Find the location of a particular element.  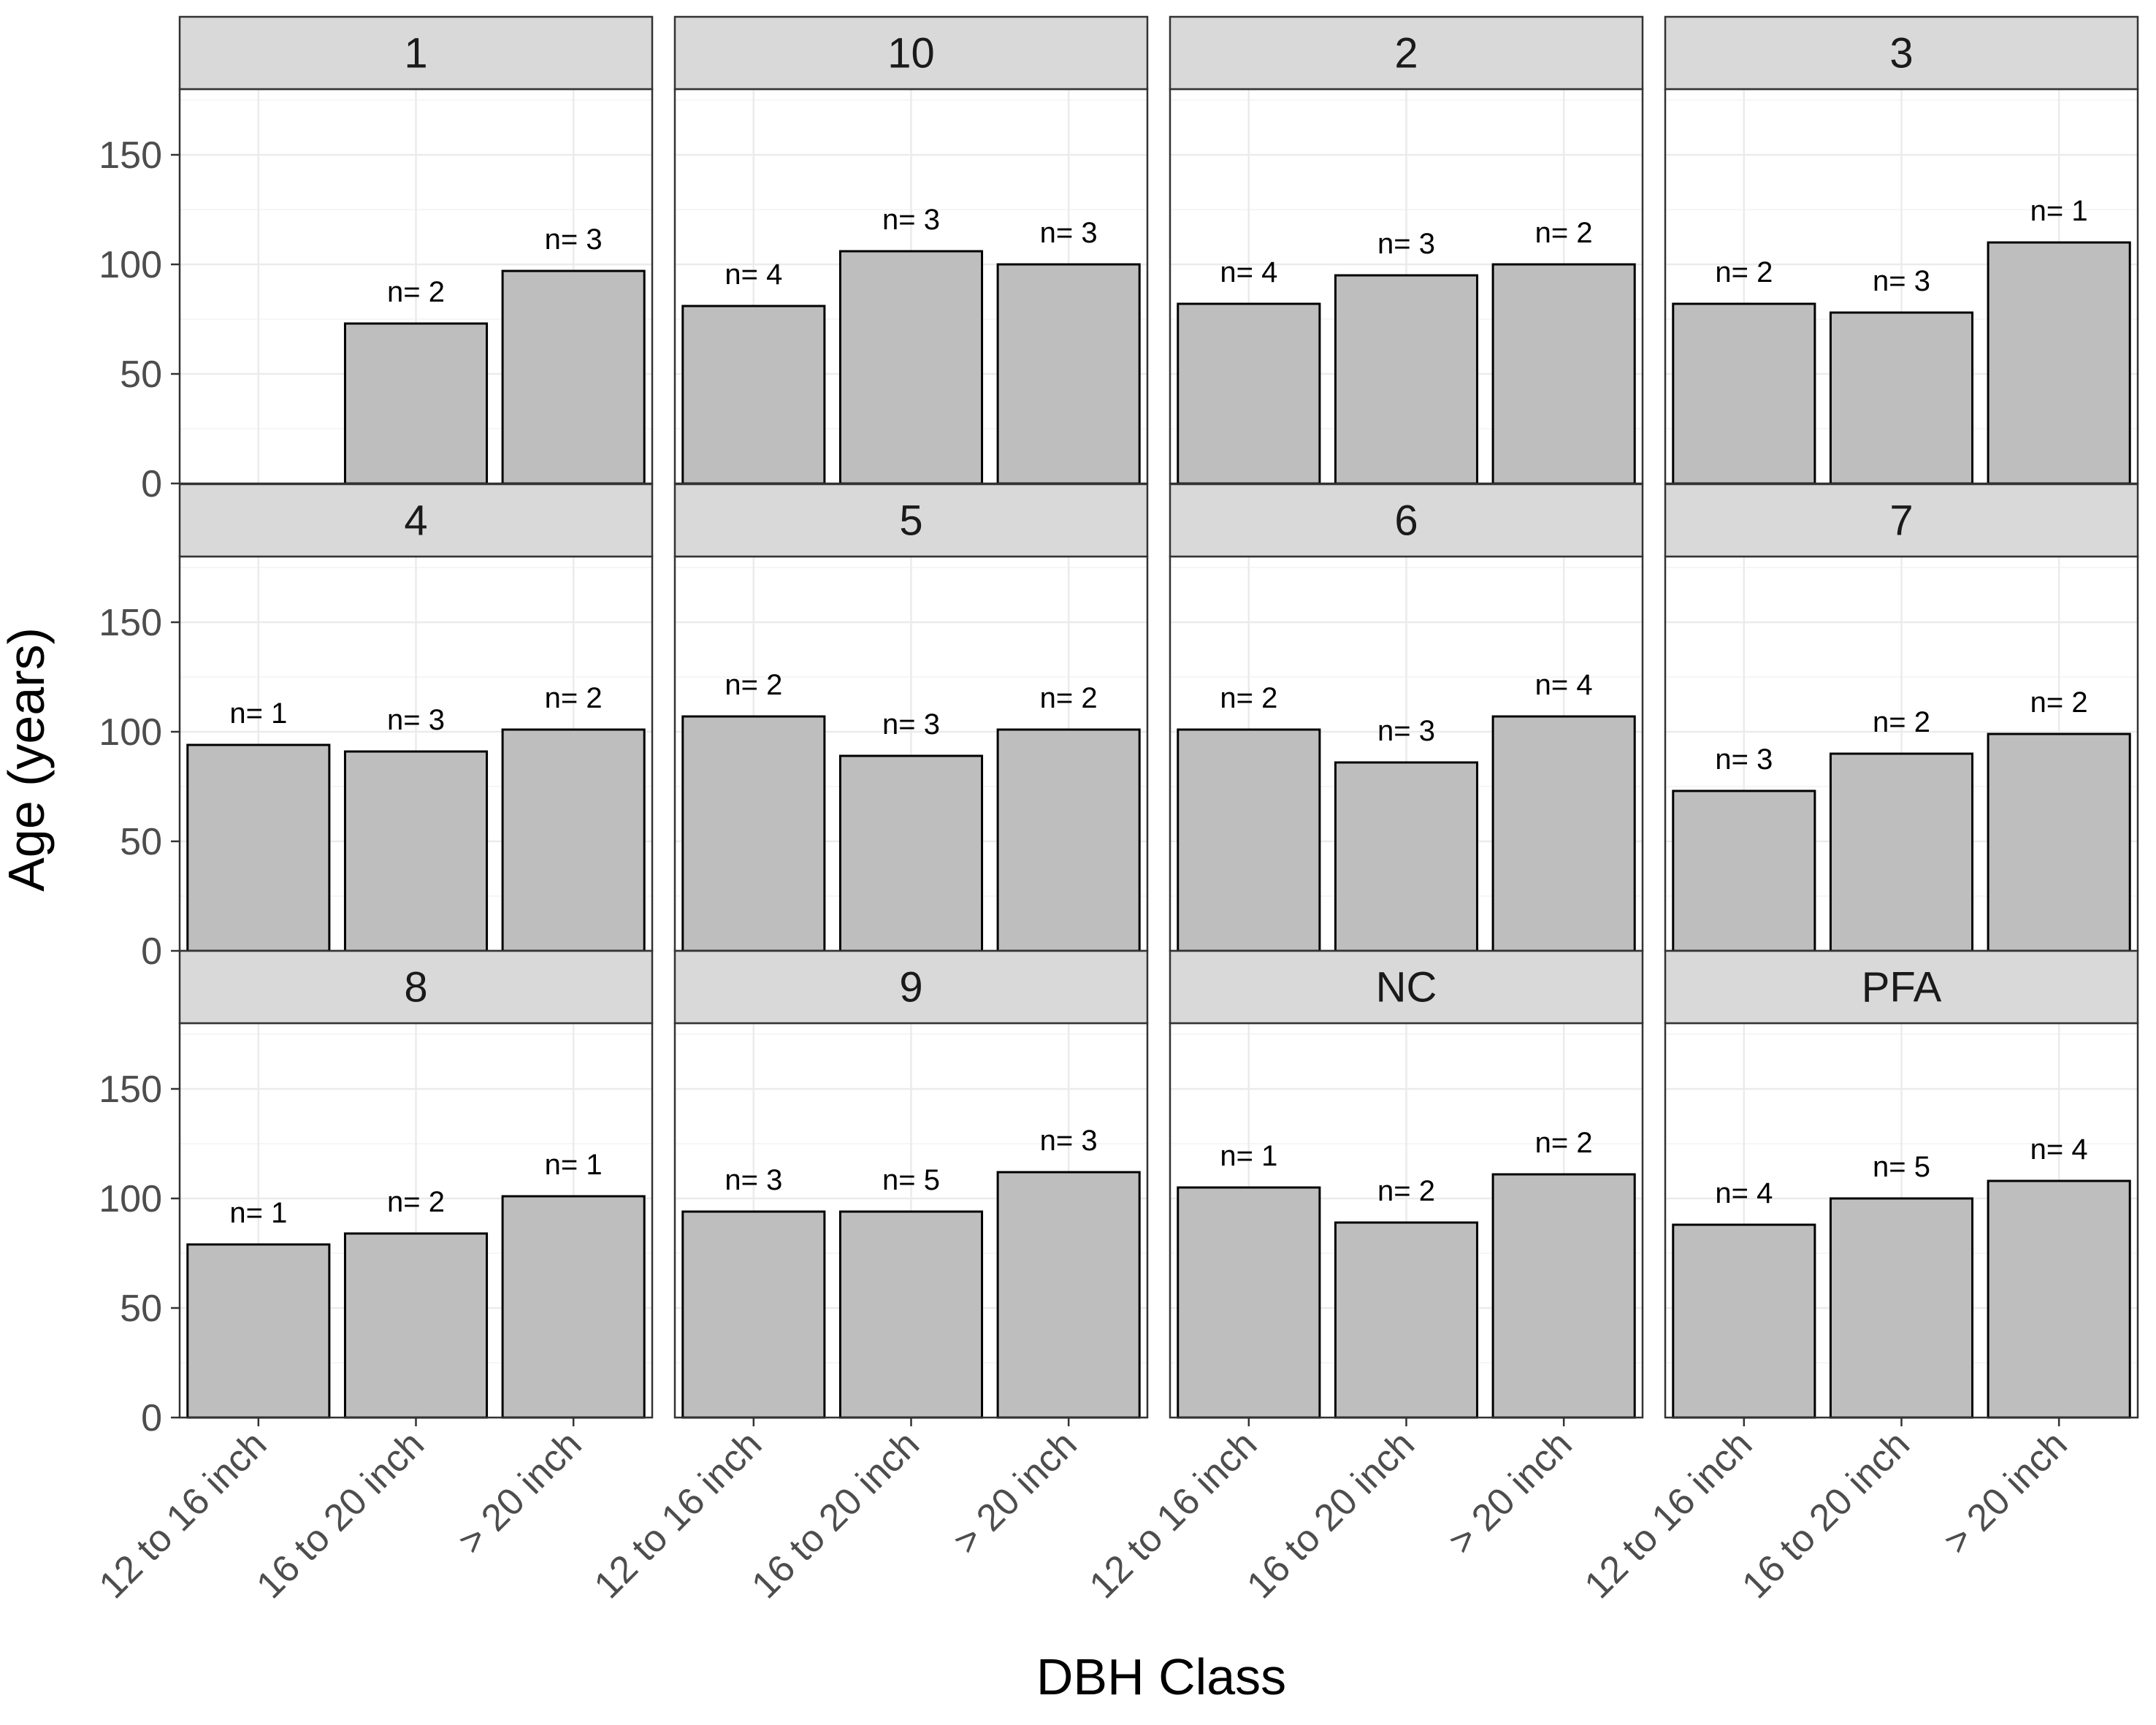

facet-strip-label: 7 is located at coordinates (1901, 521).